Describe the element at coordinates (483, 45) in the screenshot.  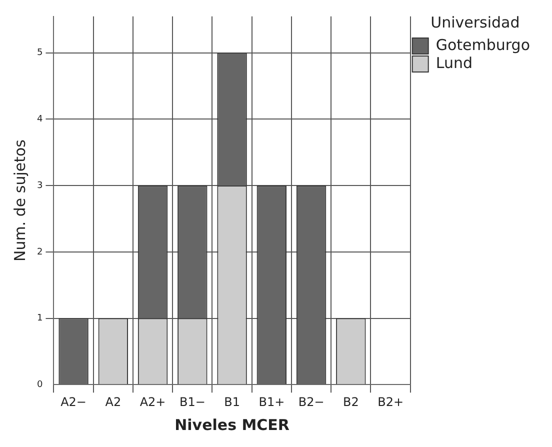
I see `legend-label: Gotemburgo` at that location.